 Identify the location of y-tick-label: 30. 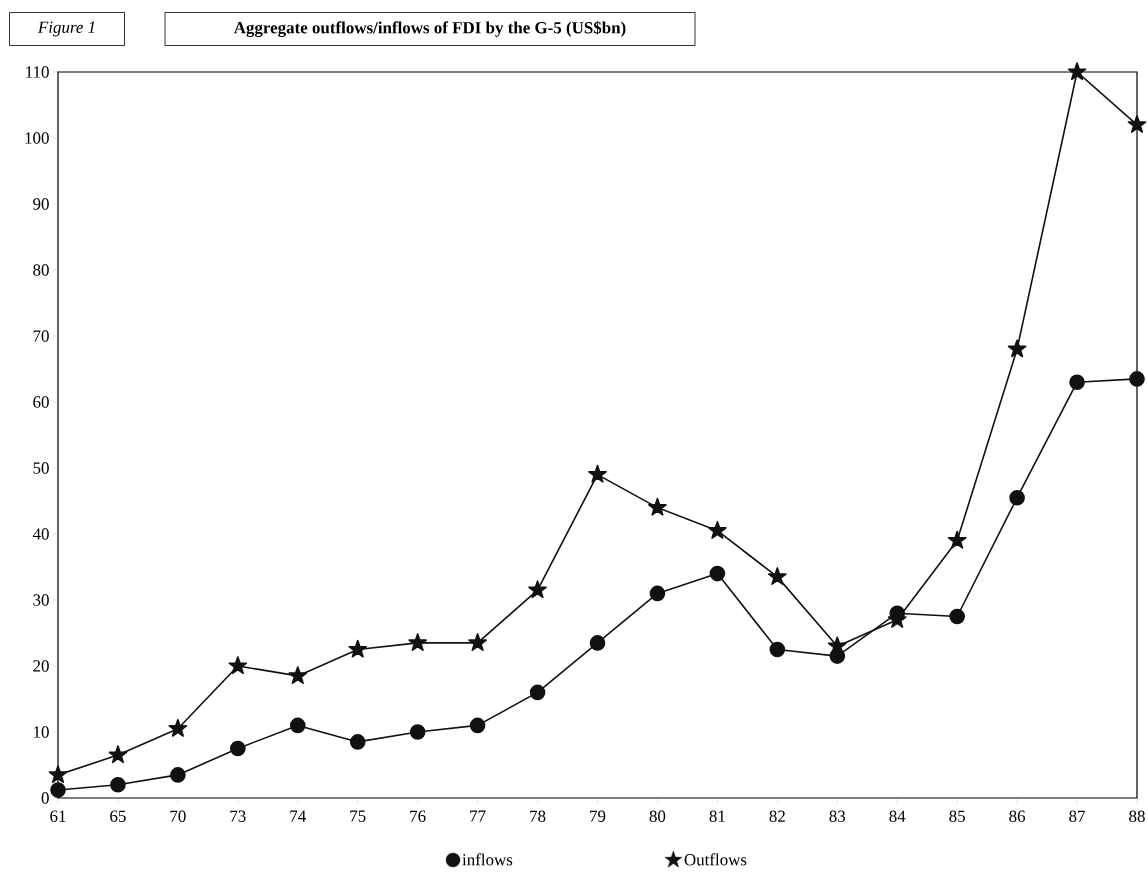
(41, 600).